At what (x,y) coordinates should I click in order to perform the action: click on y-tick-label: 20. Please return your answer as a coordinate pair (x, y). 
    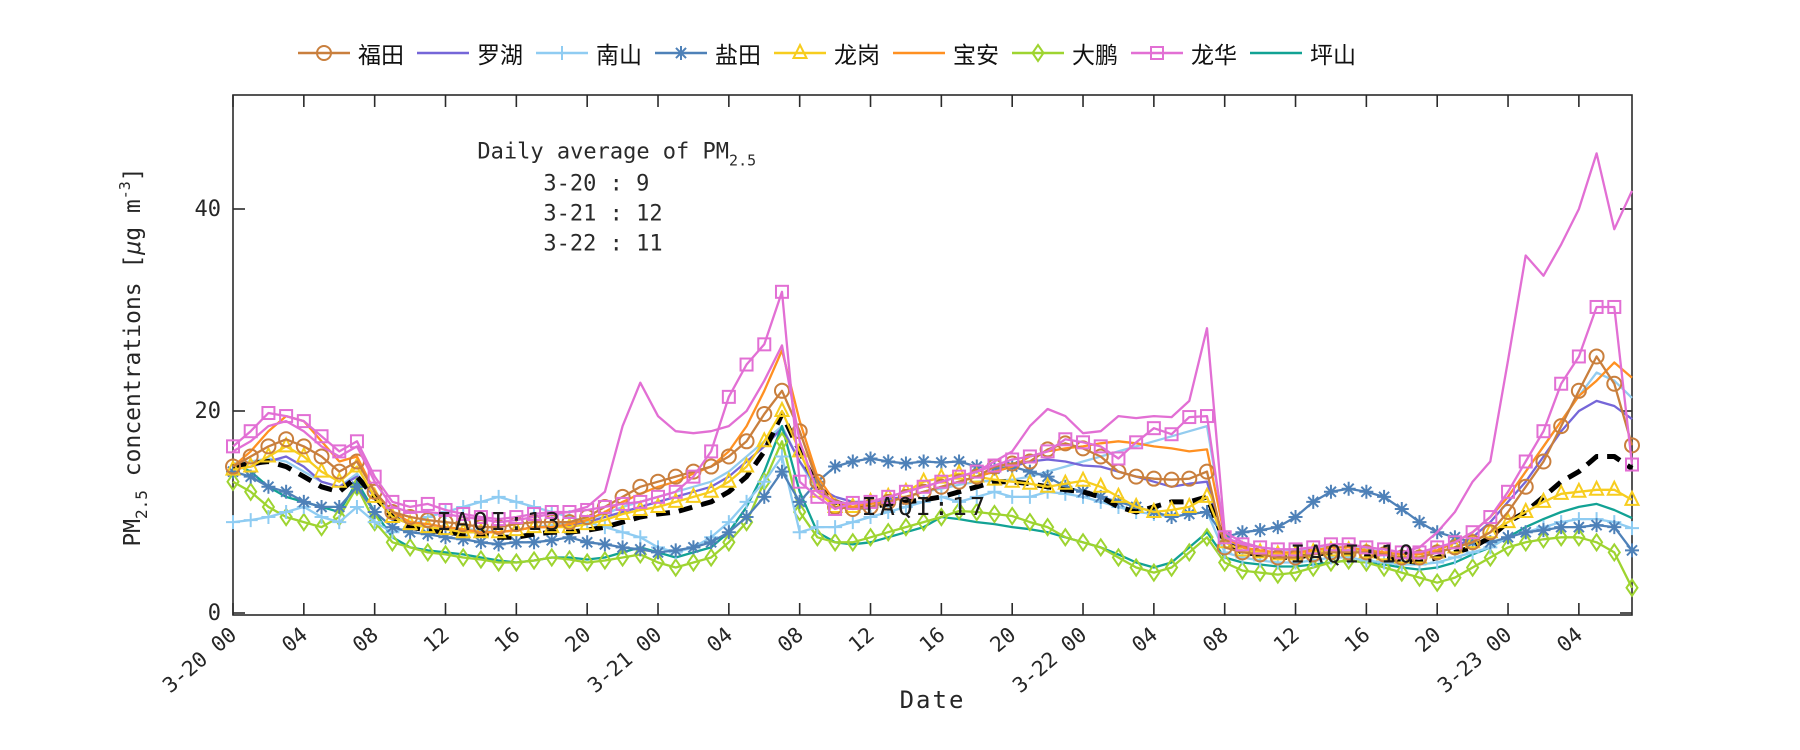
    Looking at the image, I should click on (208, 411).